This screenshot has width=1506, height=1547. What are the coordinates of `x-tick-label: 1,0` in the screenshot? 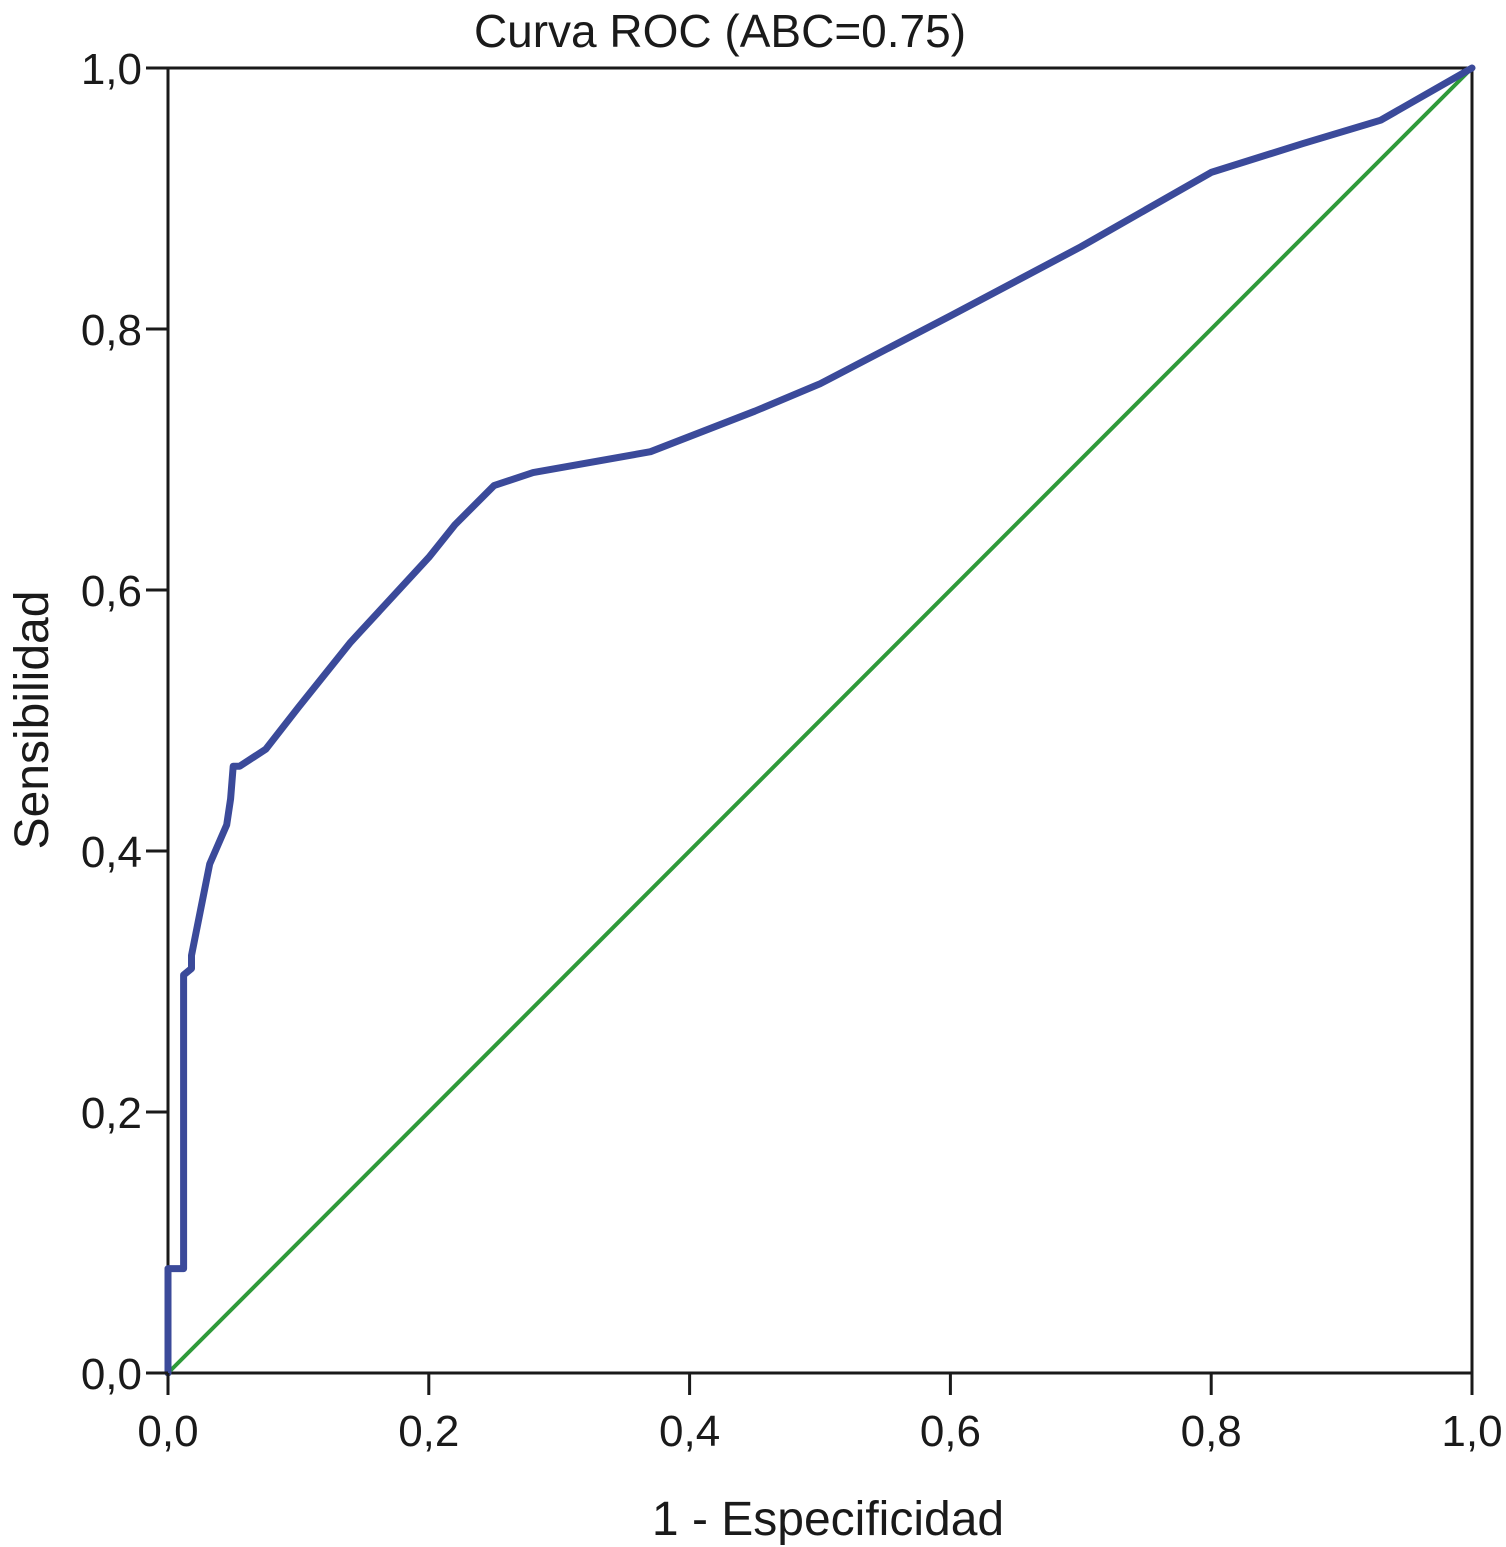 It's located at (1471, 1431).